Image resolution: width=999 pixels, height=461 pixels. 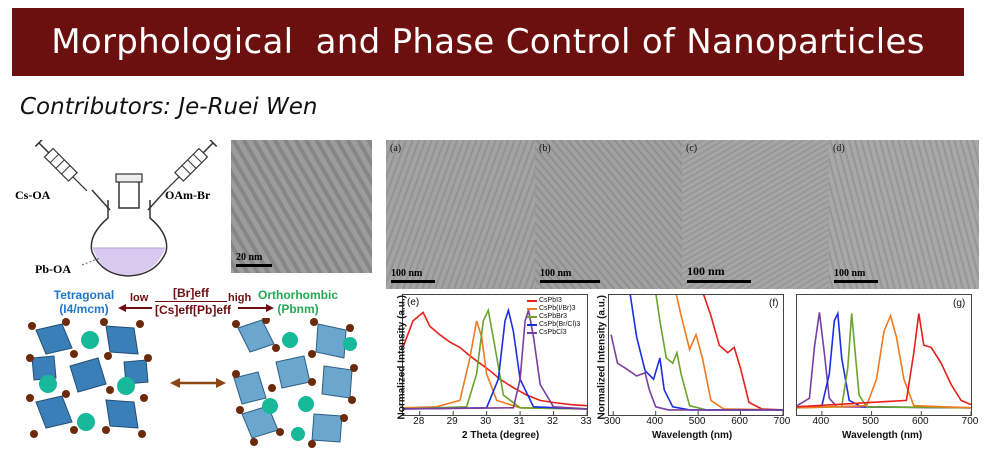 What do you see at coordinates (452, 421) in the screenshot?
I see `x-tick-label: 29` at bounding box center [452, 421].